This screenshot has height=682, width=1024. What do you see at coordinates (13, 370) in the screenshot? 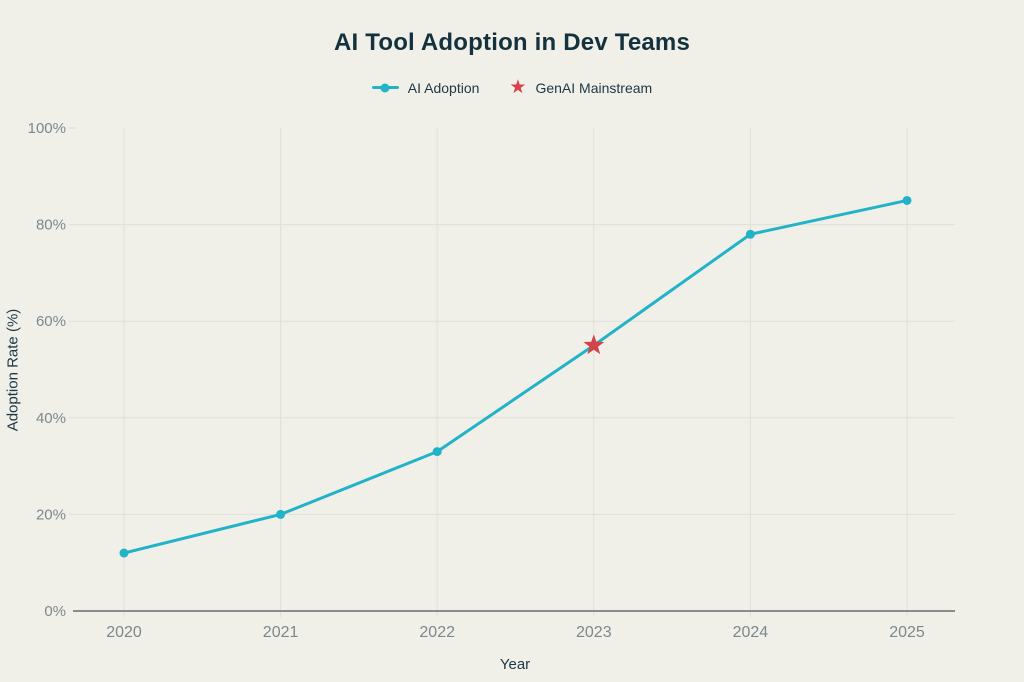
I see `y-axis-title: Adoption Rate (%)` at bounding box center [13, 370].